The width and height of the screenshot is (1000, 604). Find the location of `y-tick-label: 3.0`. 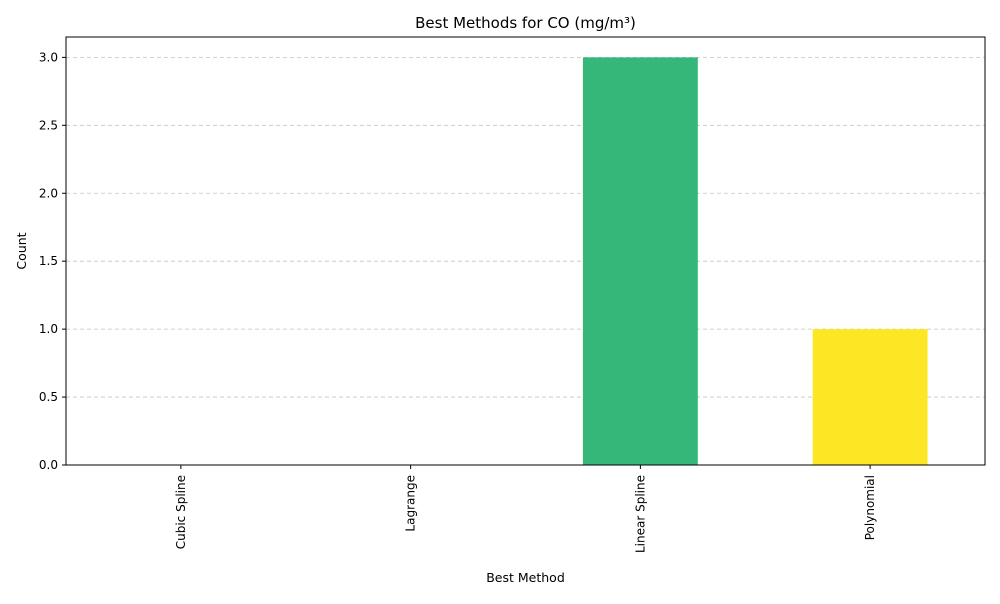

y-tick-label: 3.0 is located at coordinates (48, 57).